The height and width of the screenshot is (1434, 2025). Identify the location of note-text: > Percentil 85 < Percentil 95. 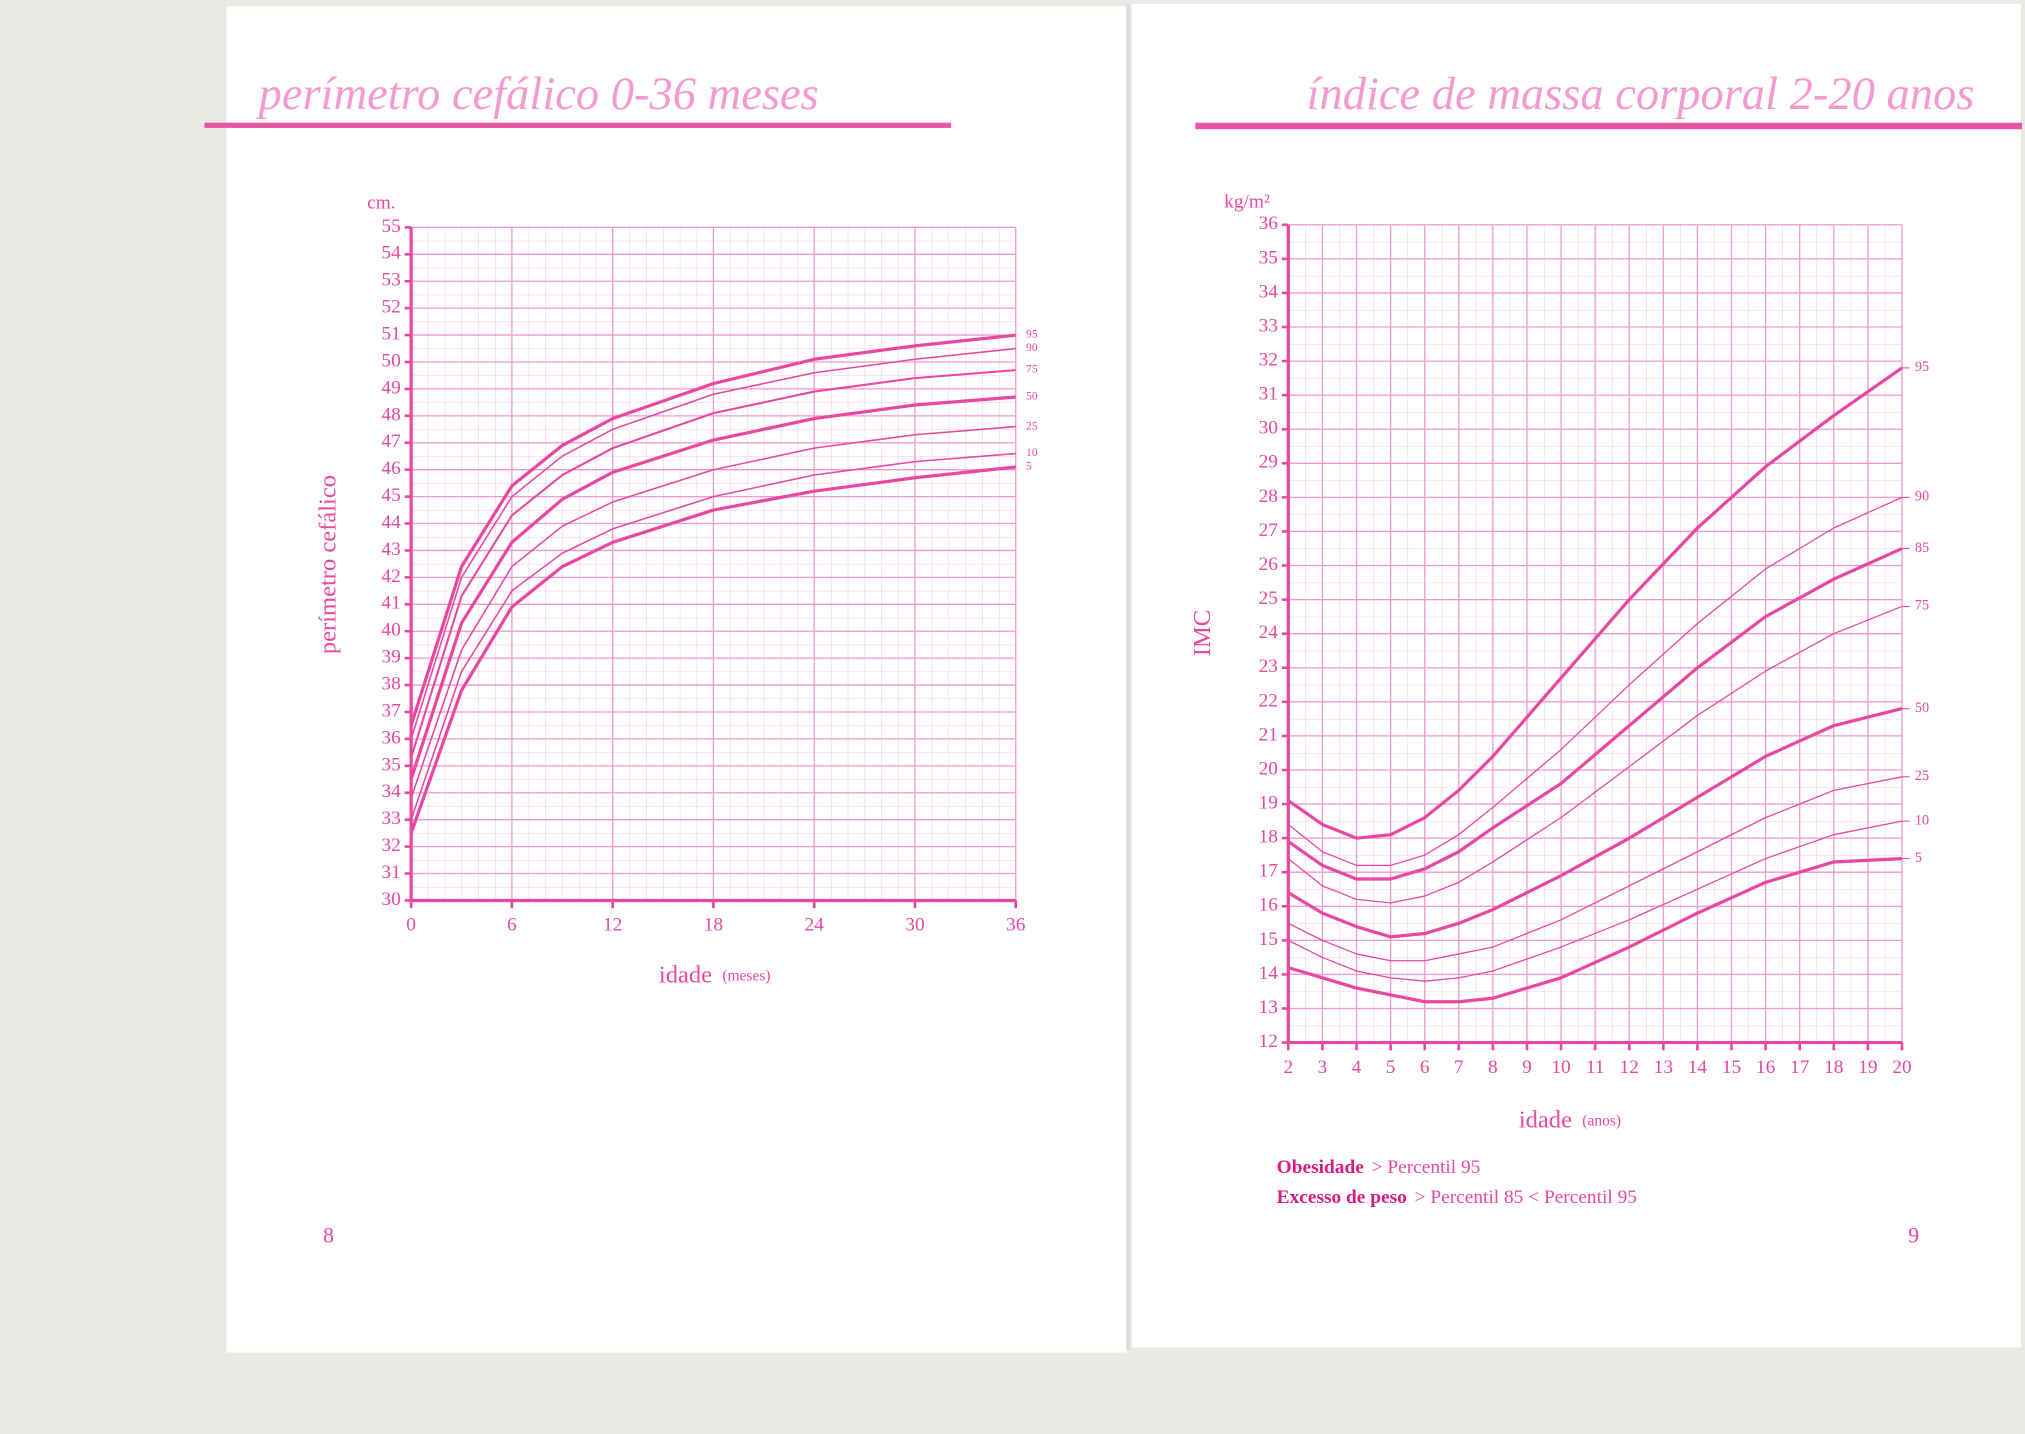
(1526, 1197).